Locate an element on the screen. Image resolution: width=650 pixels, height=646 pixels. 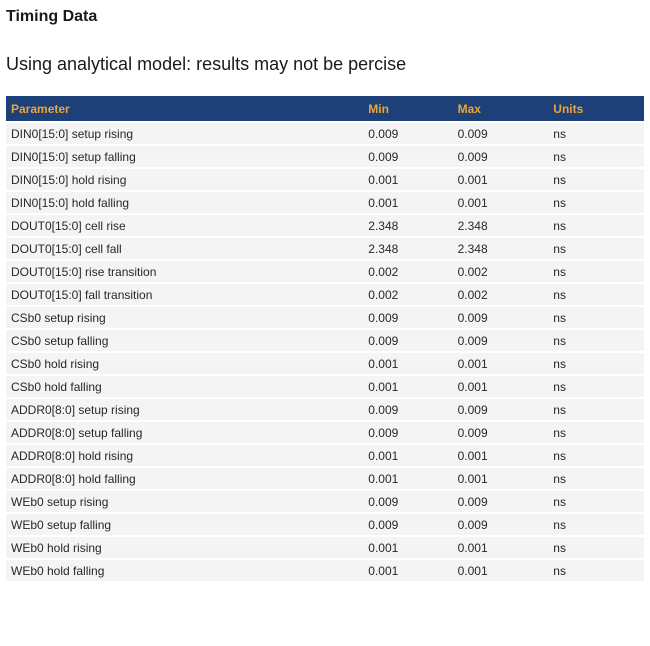
table-row: DOUT0[15:0] fall transition 0.002 0.002 ns is located at coordinates (325, 295).